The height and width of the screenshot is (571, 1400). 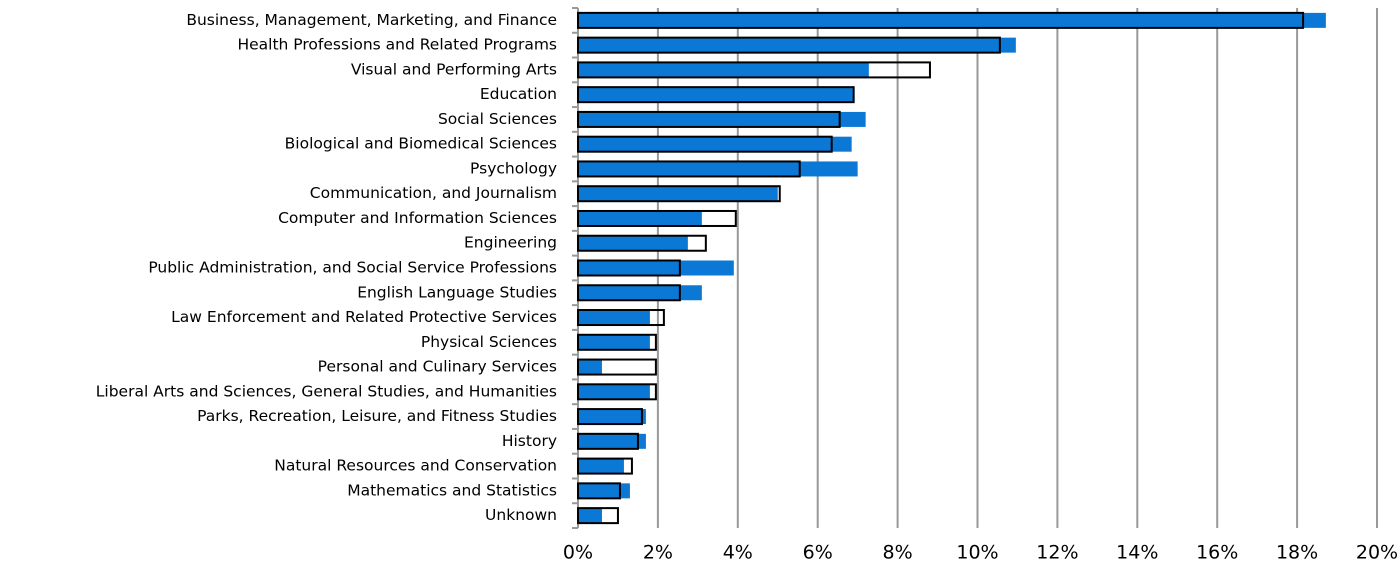 What do you see at coordinates (521, 515) in the screenshot?
I see `y-tick-label: Unknown` at bounding box center [521, 515].